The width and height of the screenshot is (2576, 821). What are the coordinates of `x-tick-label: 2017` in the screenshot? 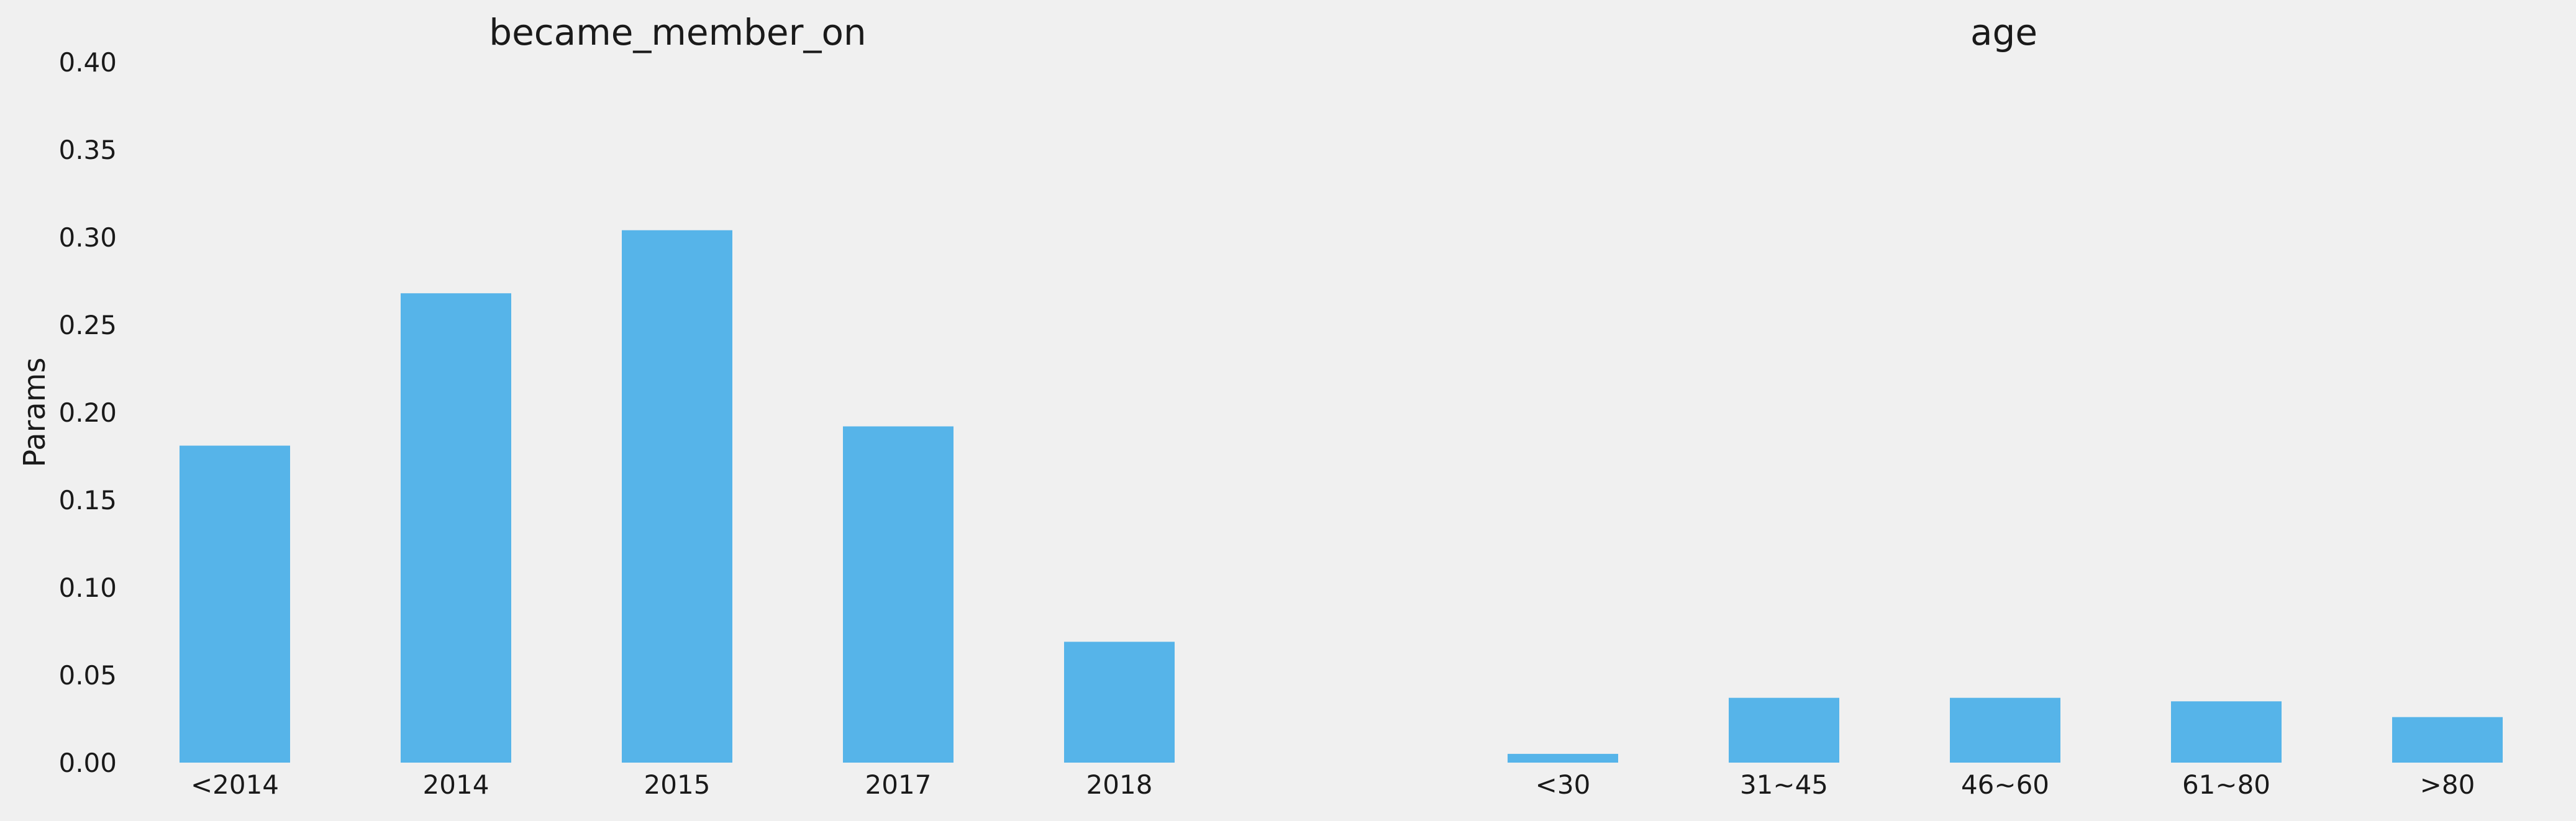 It's located at (898, 784).